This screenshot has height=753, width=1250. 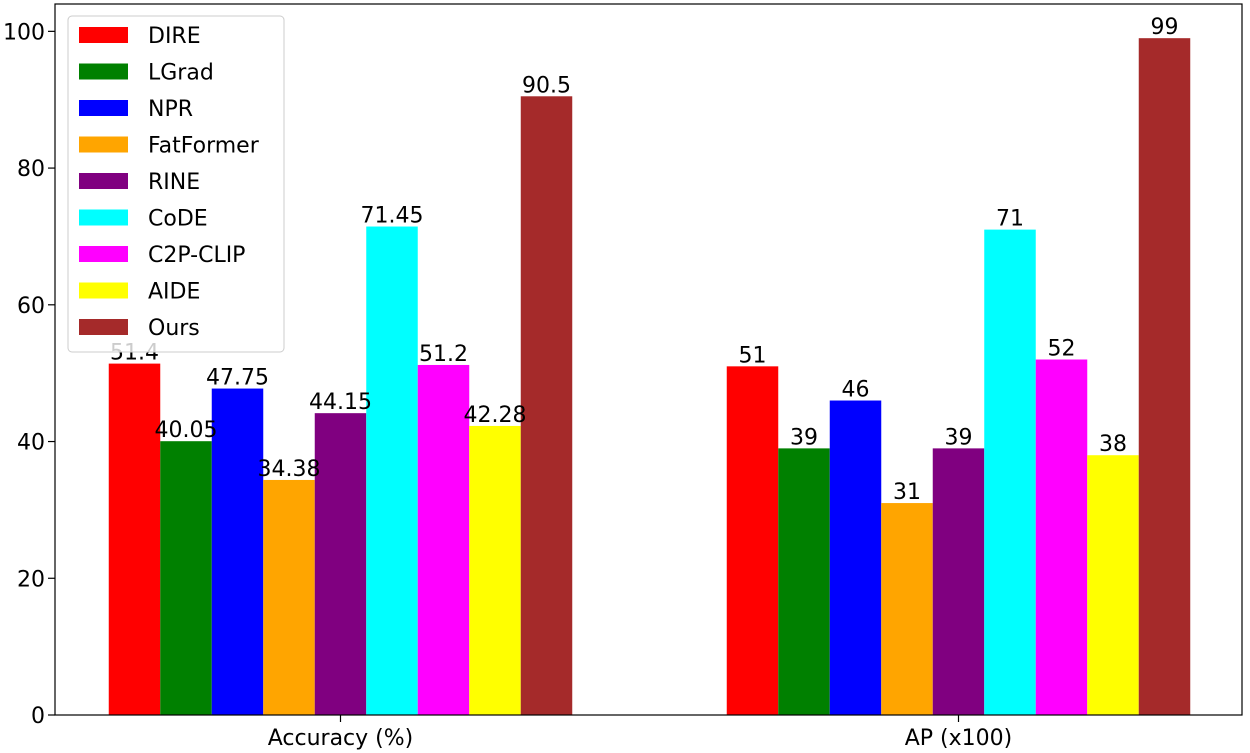 What do you see at coordinates (174, 36) in the screenshot?
I see `legend-label-dire: DIRE` at bounding box center [174, 36].